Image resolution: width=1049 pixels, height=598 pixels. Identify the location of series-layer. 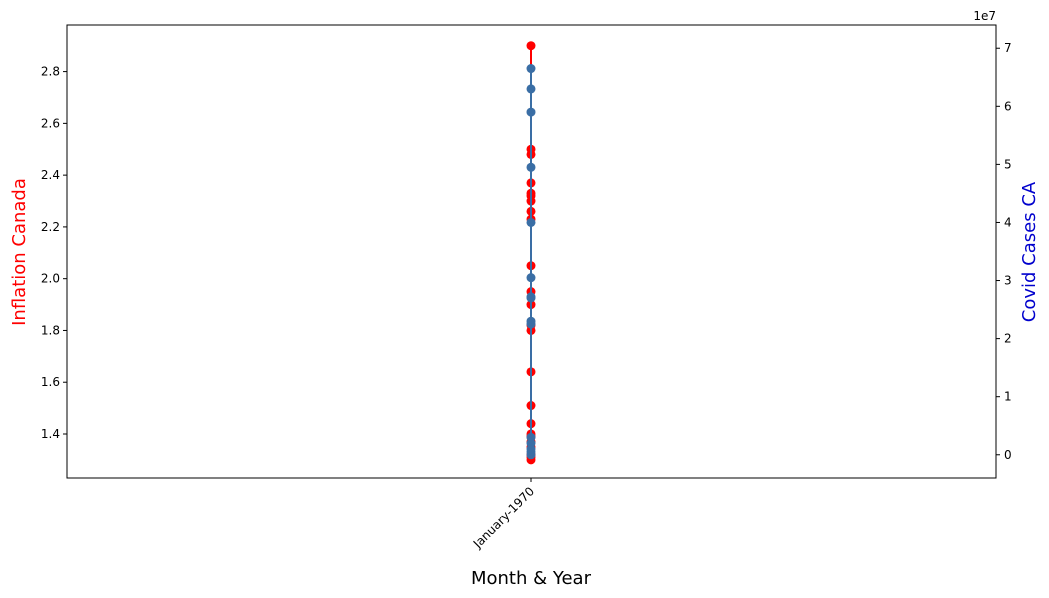
(531, 253).